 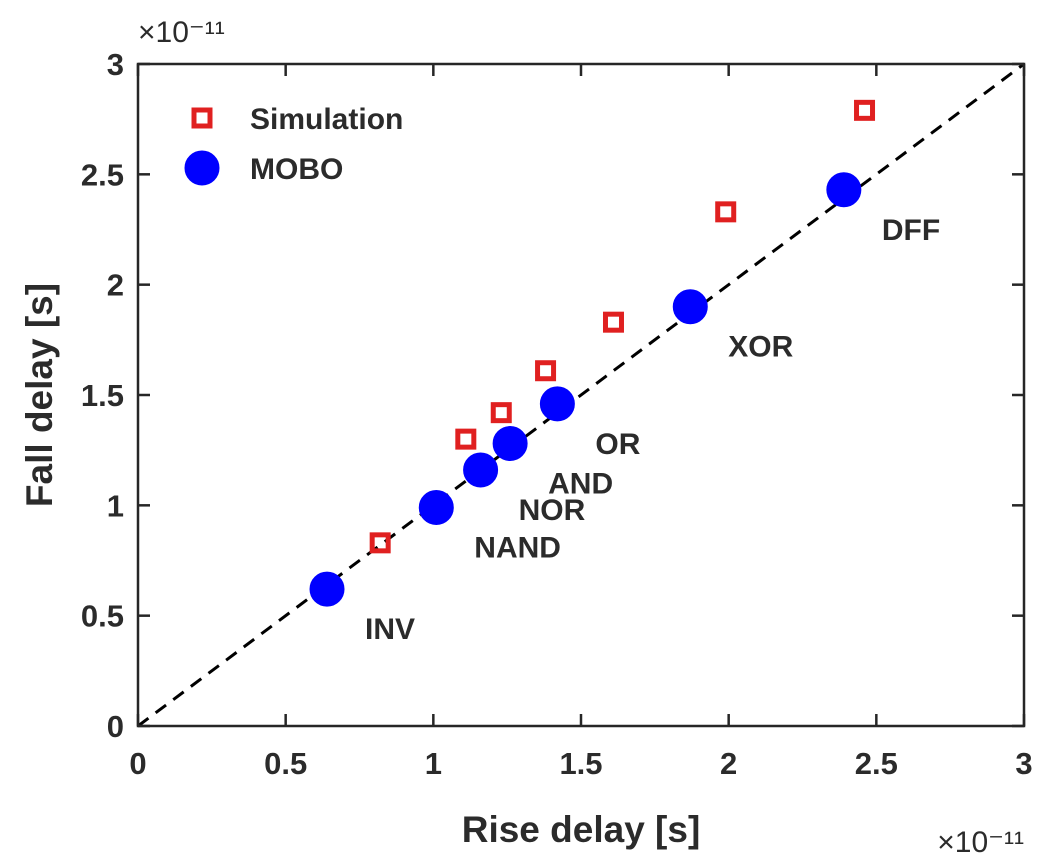 What do you see at coordinates (433, 763) in the screenshot?
I see `x-tick-label: 1` at bounding box center [433, 763].